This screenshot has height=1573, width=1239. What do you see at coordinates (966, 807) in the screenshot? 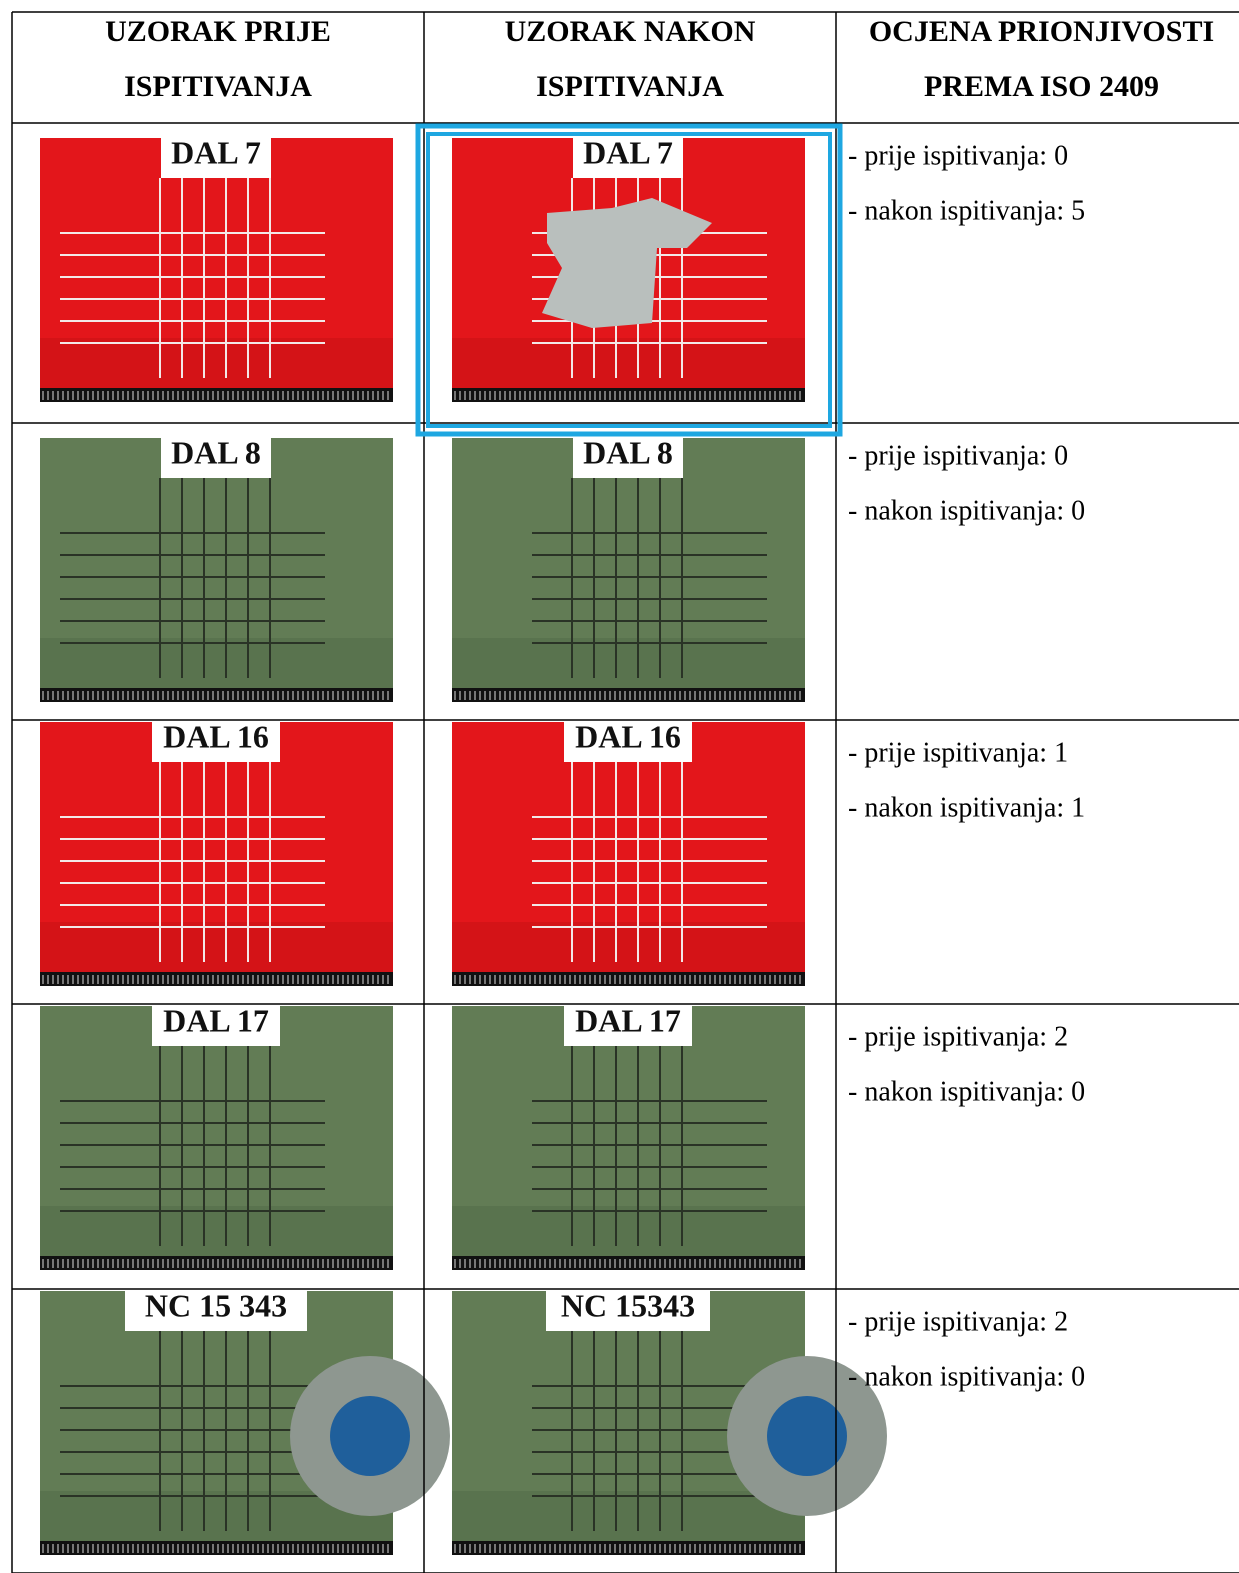
I see `rating-text: - nakon ispitivanja: 1` at bounding box center [966, 807].